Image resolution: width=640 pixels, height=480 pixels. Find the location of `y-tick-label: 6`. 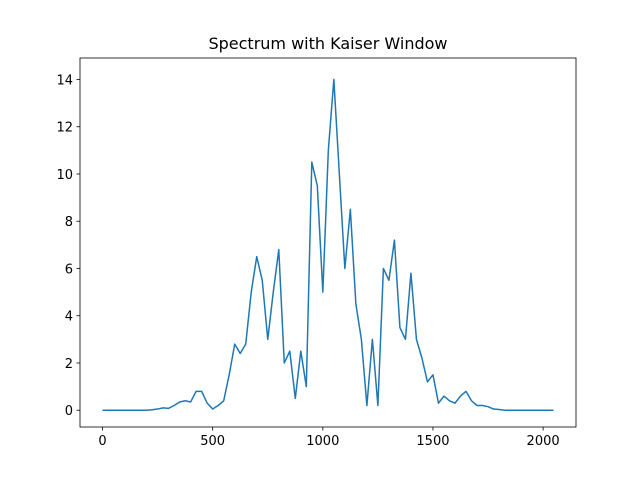

y-tick-label: 6 is located at coordinates (69, 269).